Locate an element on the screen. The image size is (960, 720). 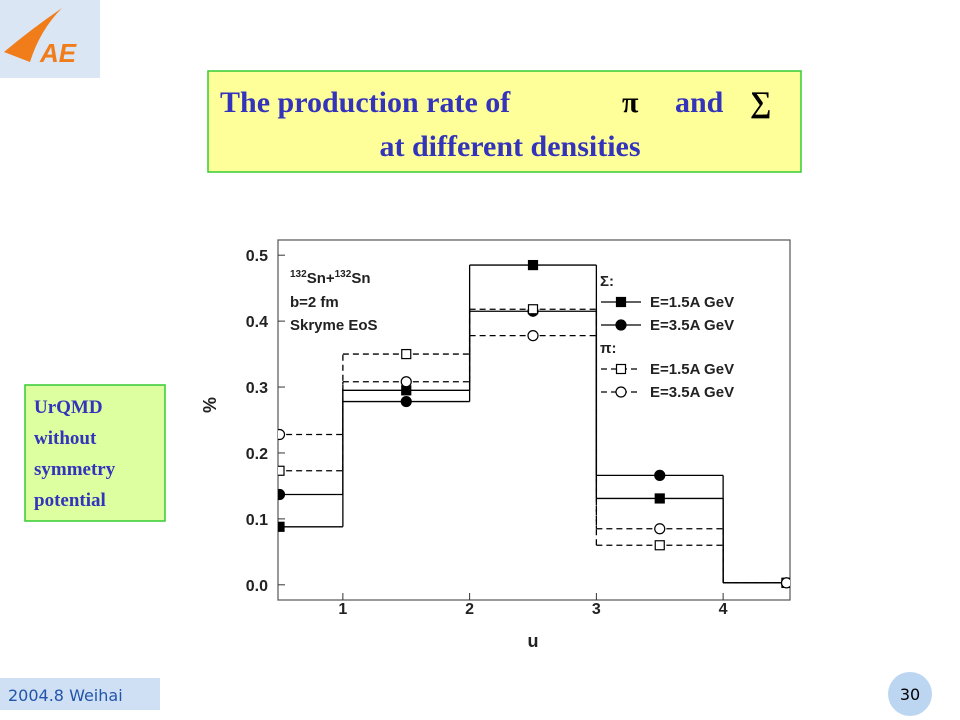
page-badge is located at coordinates (910, 694).